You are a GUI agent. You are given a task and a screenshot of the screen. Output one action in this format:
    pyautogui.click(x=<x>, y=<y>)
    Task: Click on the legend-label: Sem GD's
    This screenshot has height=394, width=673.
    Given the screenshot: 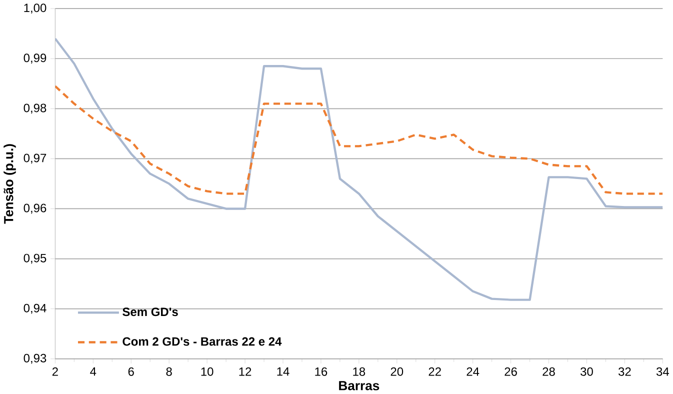 What is the action you would take?
    pyautogui.click(x=150, y=312)
    